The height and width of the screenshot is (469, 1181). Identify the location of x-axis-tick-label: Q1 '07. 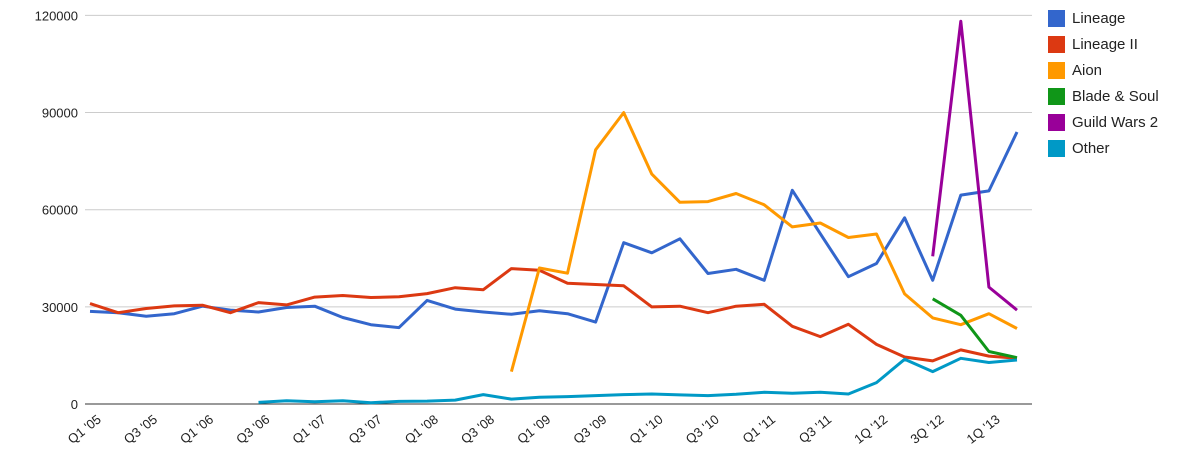
(308, 429).